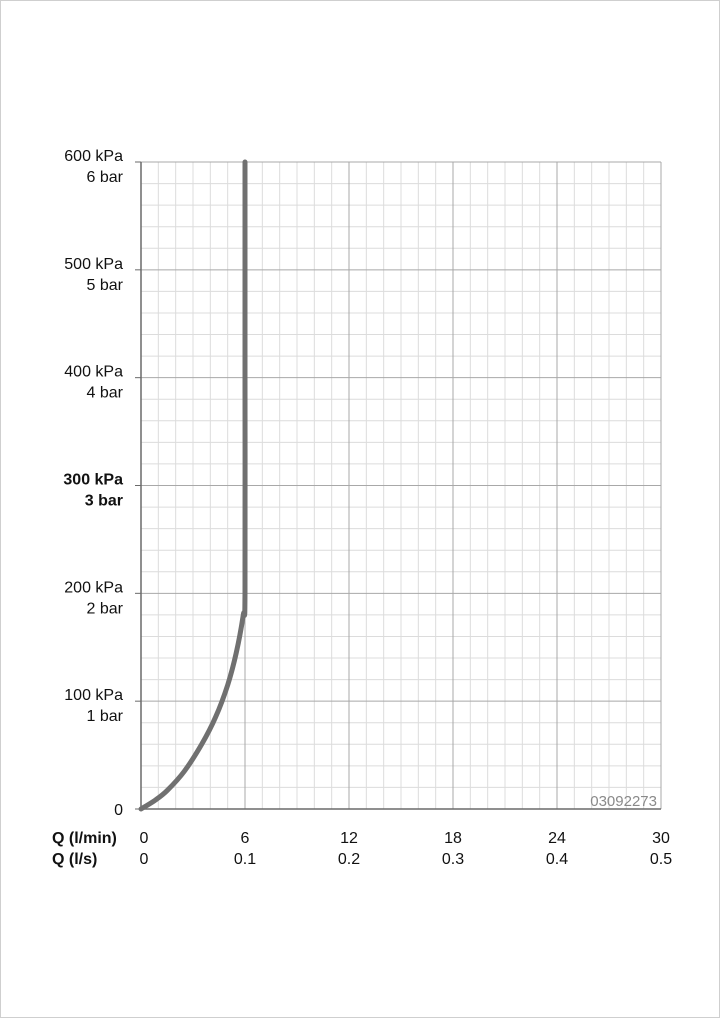  Describe the element at coordinates (245, 838) in the screenshot. I see `x-tick-label-lmin: 6` at that location.